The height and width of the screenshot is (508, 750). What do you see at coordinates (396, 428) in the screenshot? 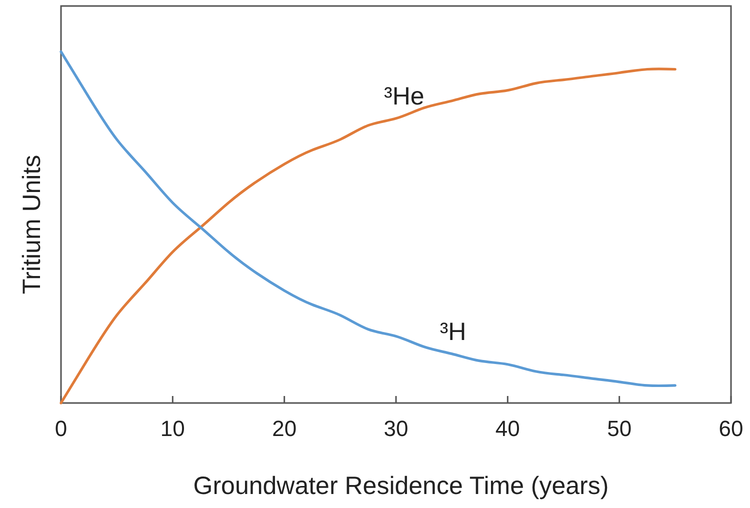
I see `x-tick-label: 30` at bounding box center [396, 428].